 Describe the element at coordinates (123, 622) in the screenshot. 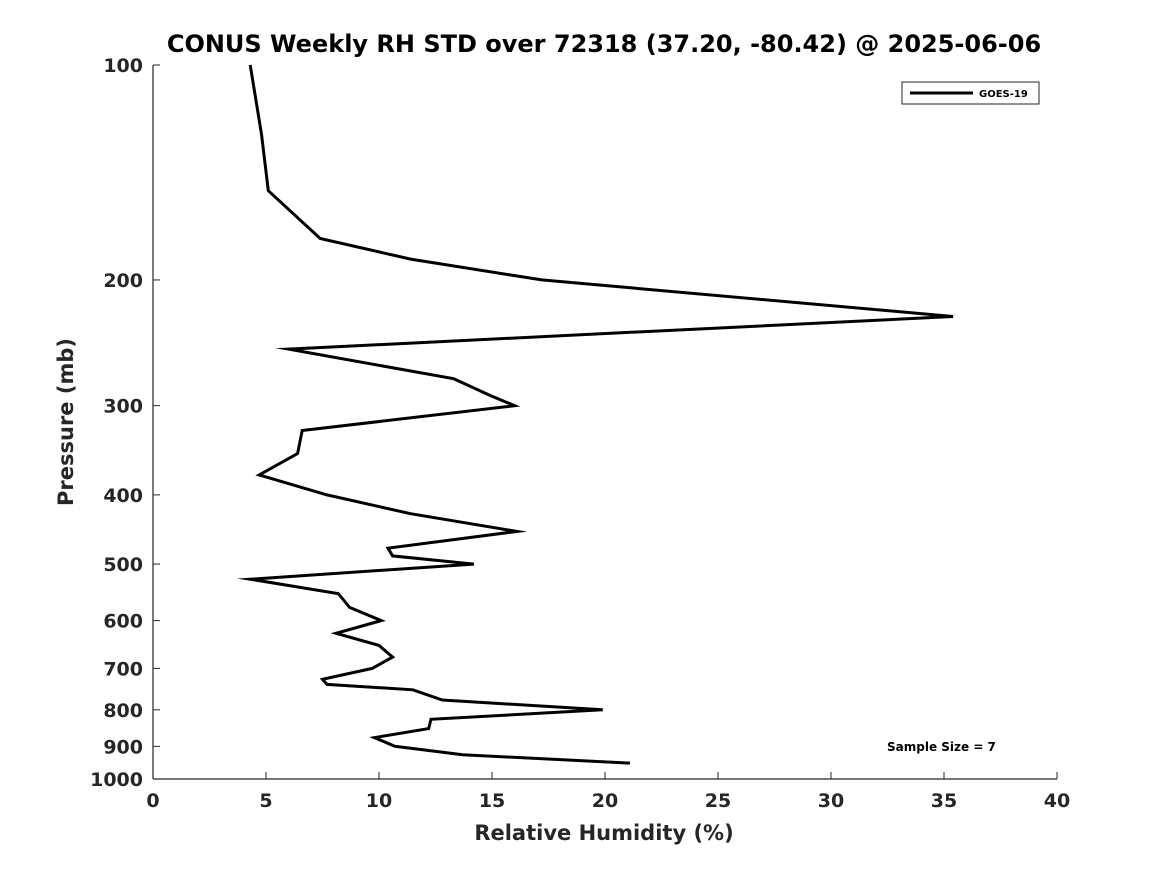

I see `y-tick-label: 600` at that location.